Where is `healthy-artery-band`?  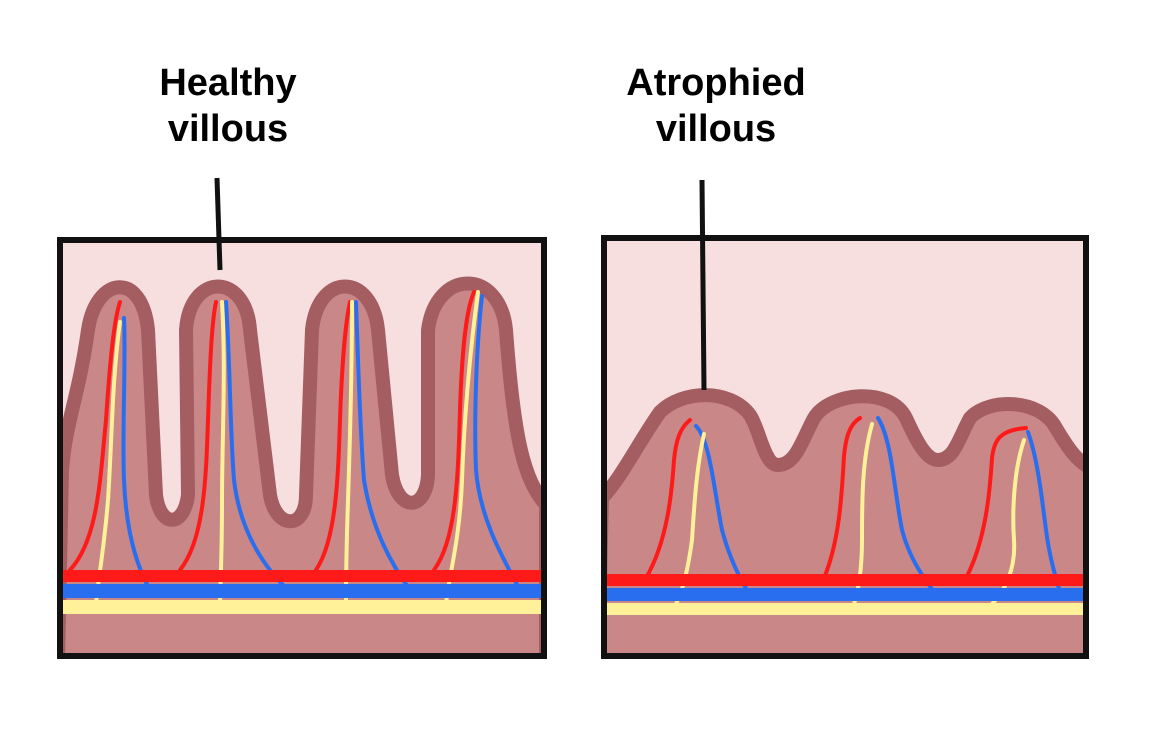 healthy-artery-band is located at coordinates (302, 576).